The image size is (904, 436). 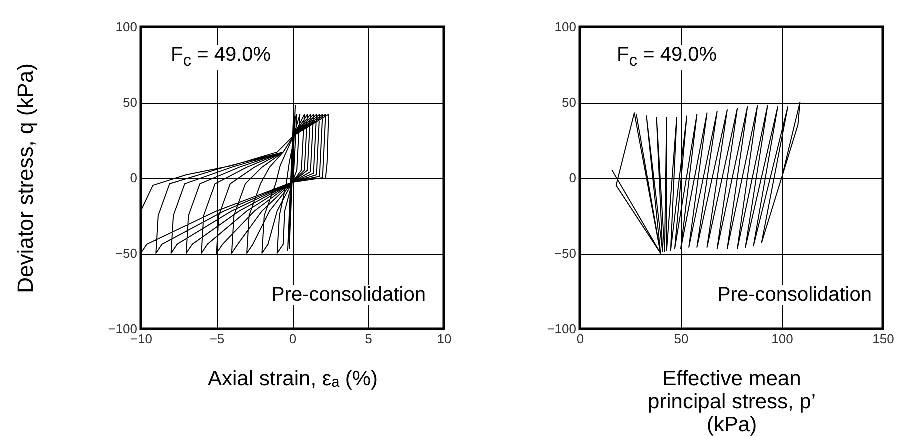 What do you see at coordinates (732, 402) in the screenshot?
I see `x-axis-title: Effective mean principal stress, p’ (kPa)` at bounding box center [732, 402].